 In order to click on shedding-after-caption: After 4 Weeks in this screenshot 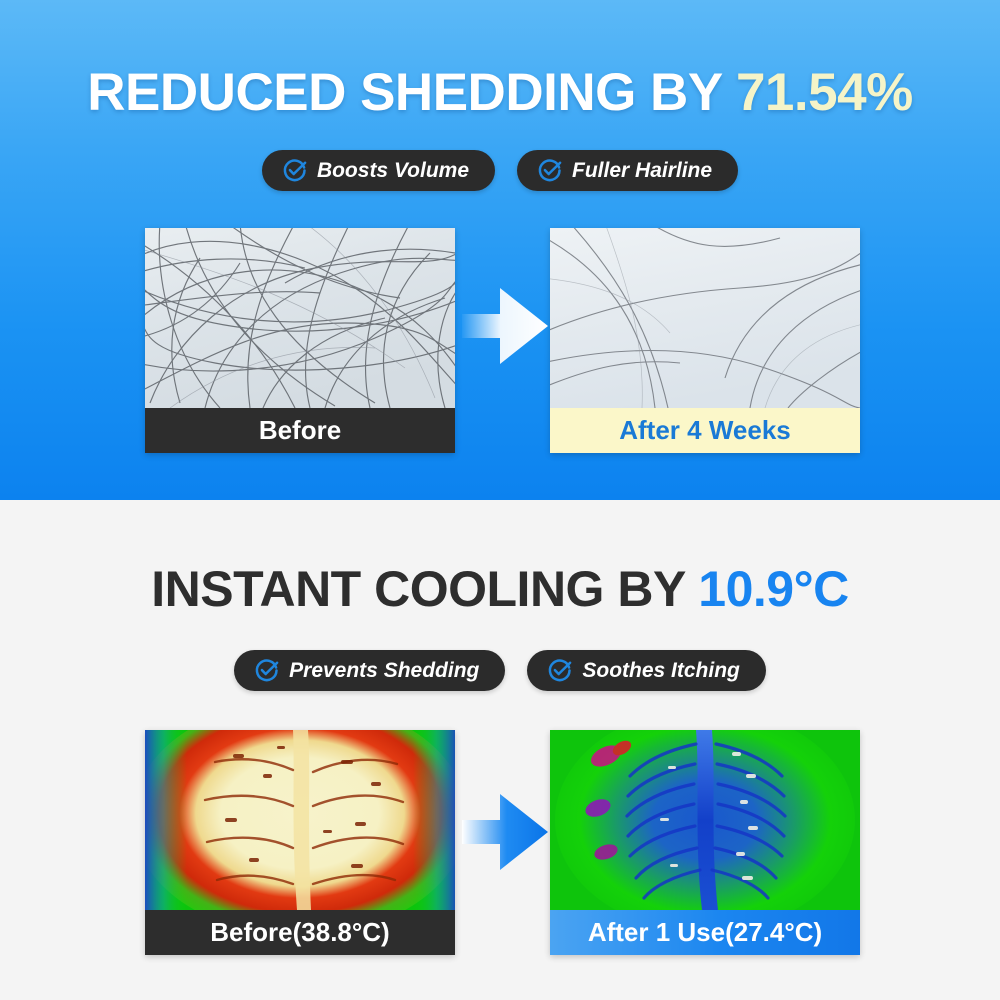, I will do `click(705, 430)`.